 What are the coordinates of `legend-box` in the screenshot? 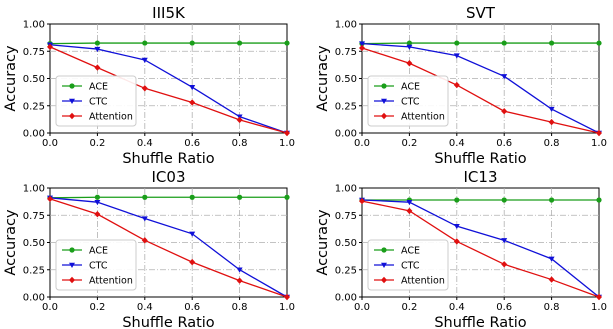 It's located at (96, 101).